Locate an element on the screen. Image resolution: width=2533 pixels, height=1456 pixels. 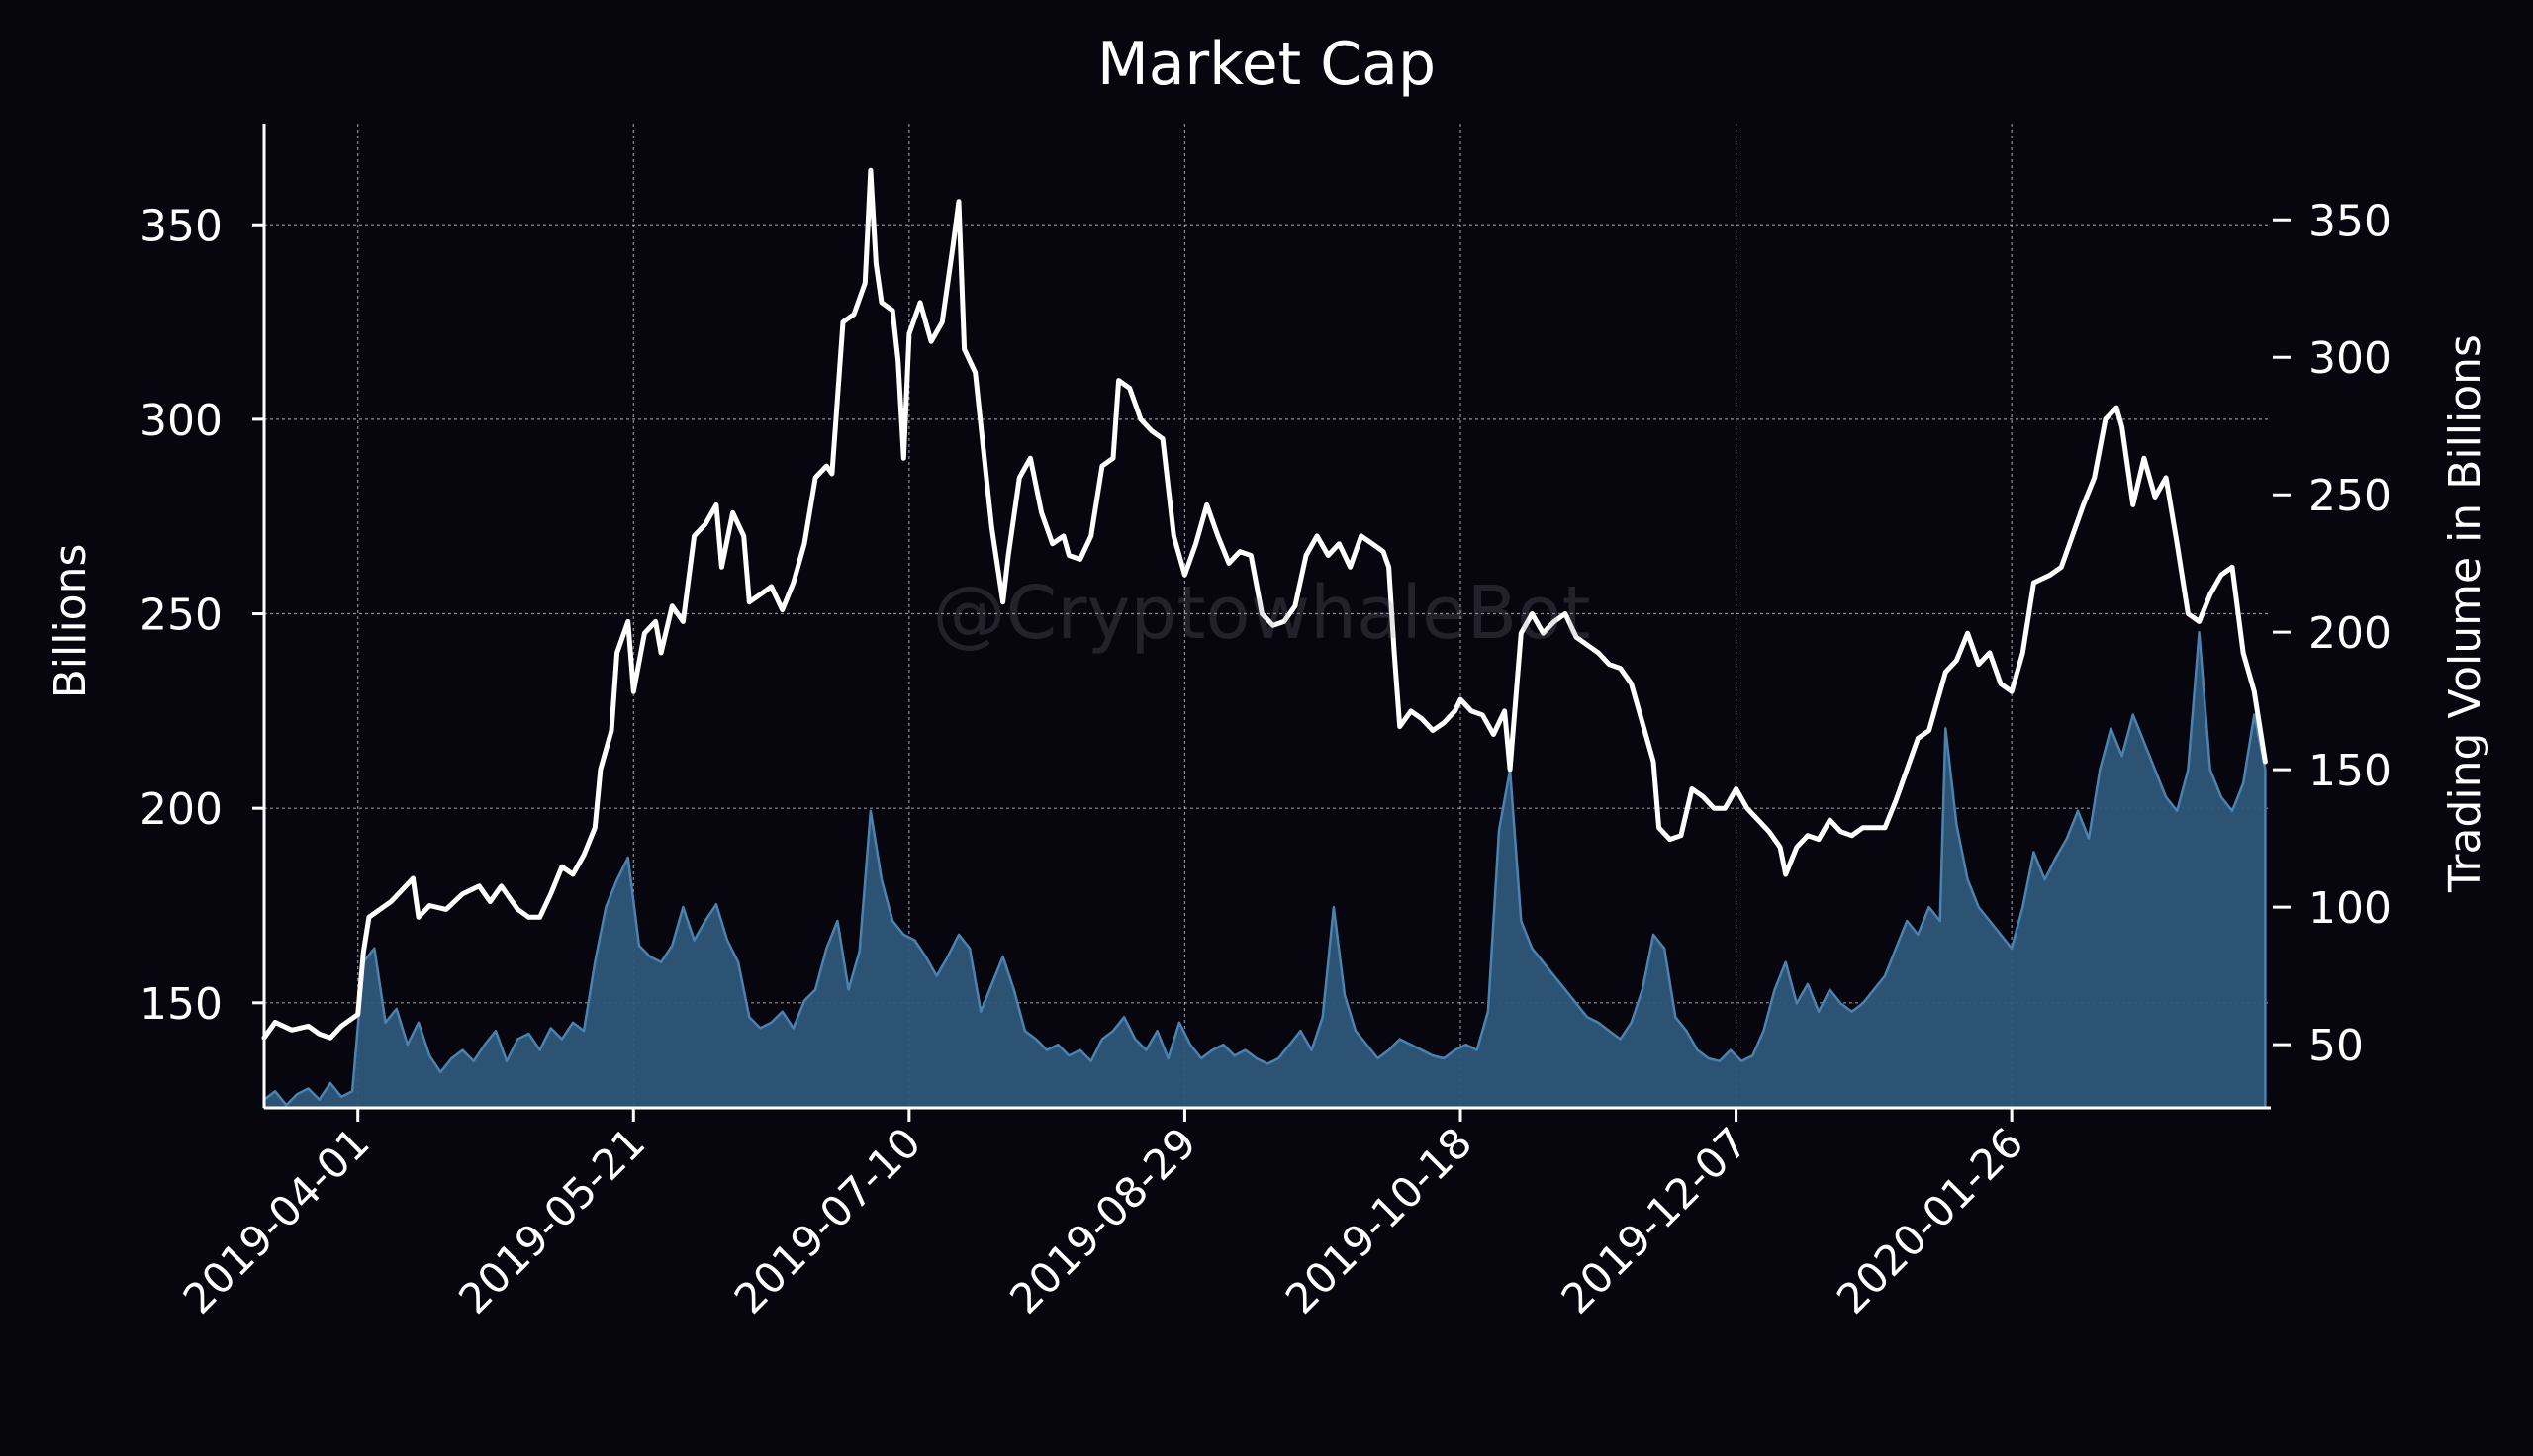
y2-tick-label: 250 is located at coordinates (2350, 496).